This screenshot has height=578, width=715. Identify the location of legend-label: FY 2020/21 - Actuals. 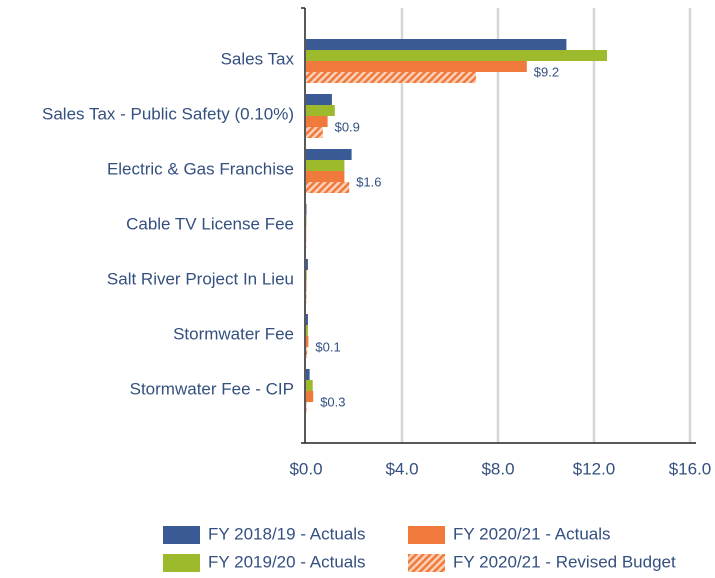
(532, 533).